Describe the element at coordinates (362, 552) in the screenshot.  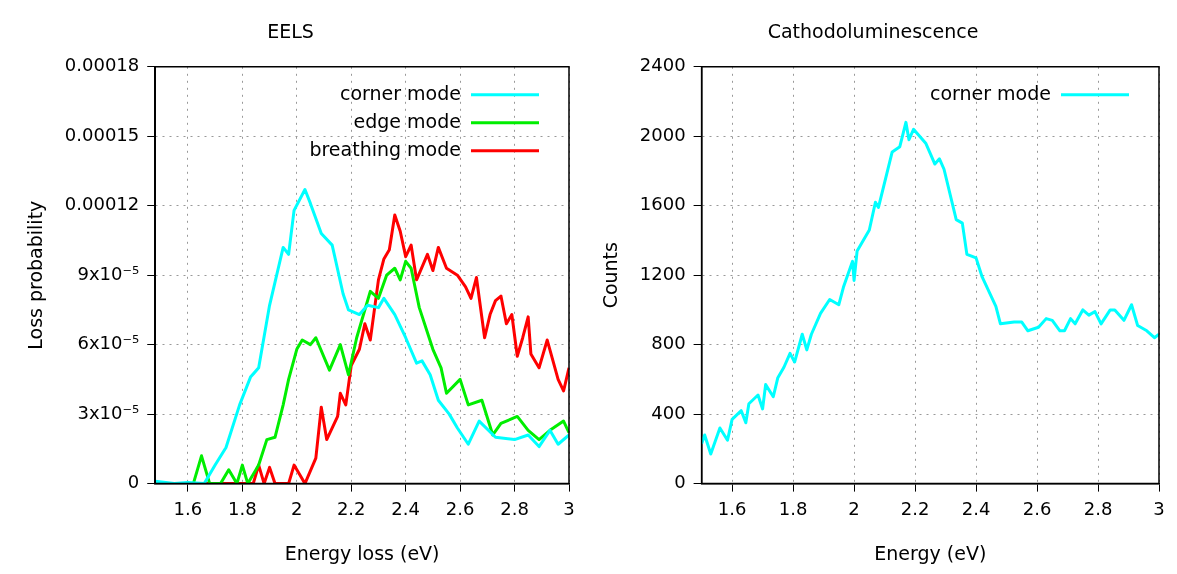
I see `x-axis-title: Energy loss (eV)` at that location.